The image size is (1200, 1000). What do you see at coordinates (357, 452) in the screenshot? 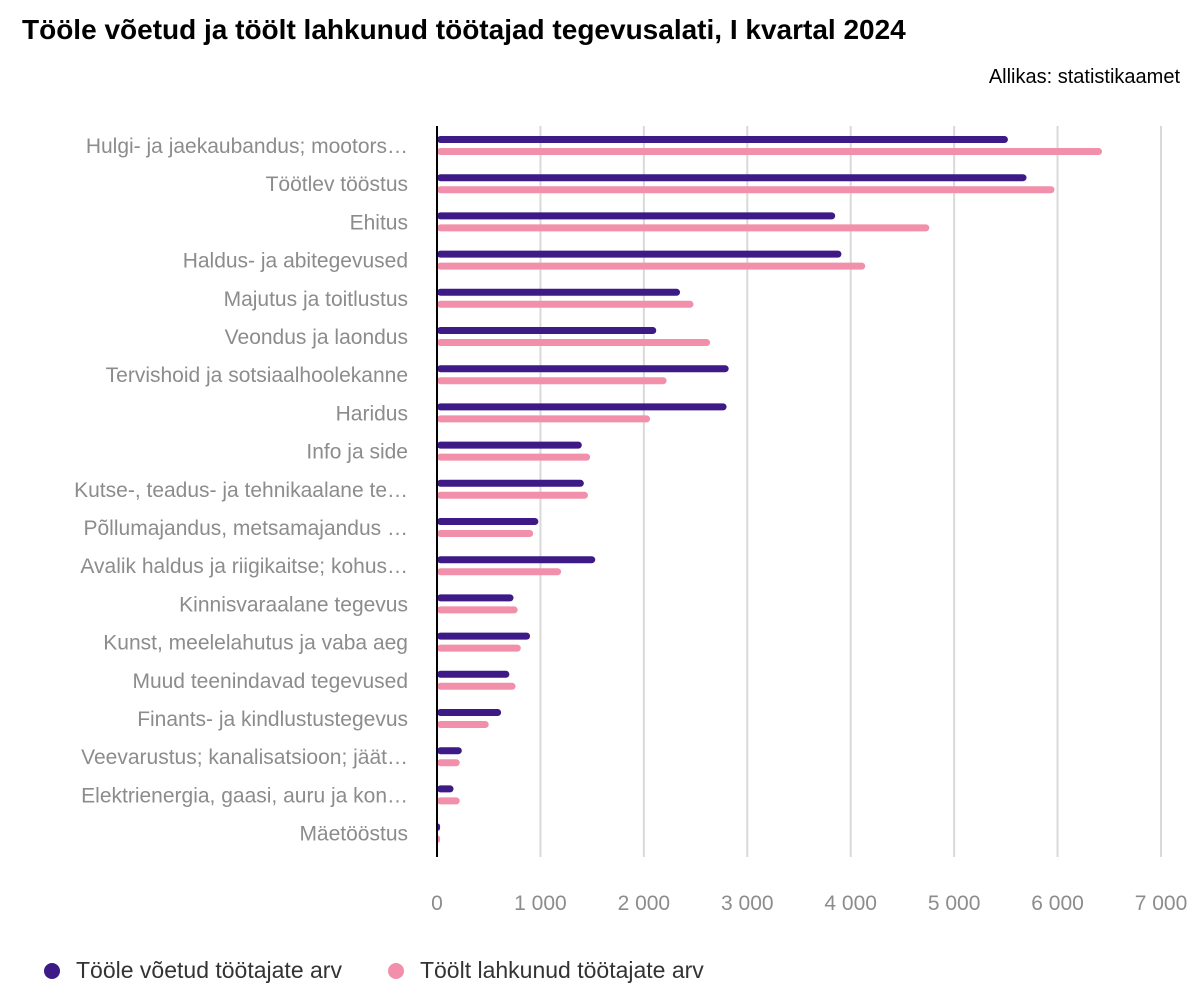
I see `category-label: Info ja side` at bounding box center [357, 452].